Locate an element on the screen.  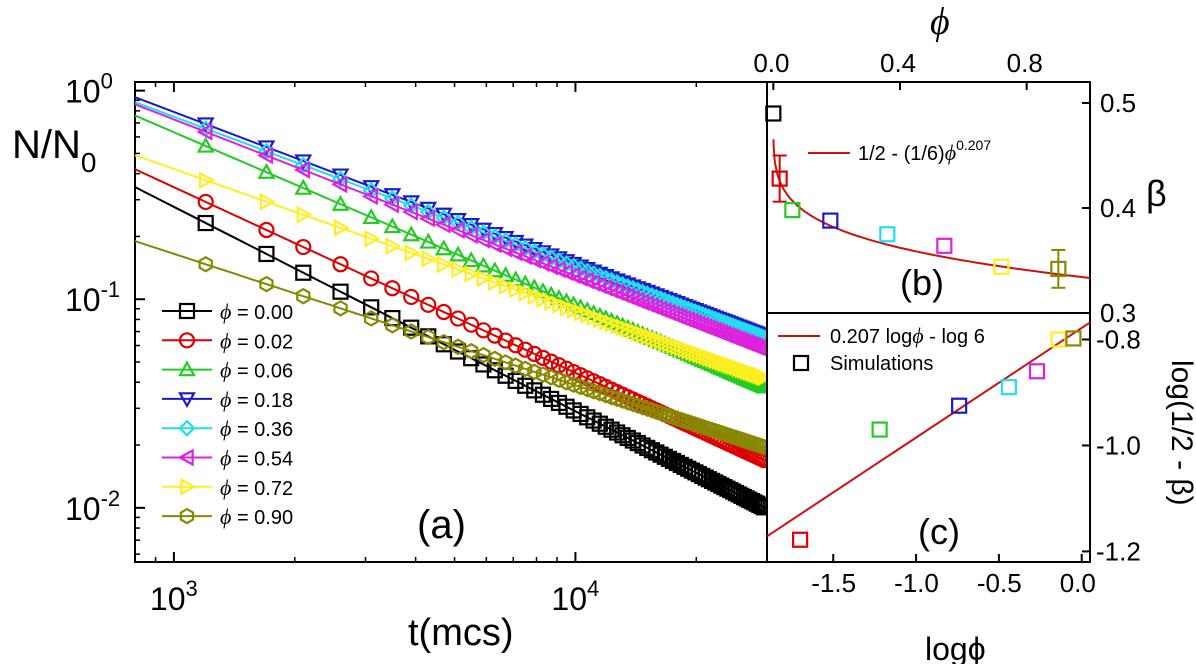
sim-legend-marker is located at coordinates (801, 363).